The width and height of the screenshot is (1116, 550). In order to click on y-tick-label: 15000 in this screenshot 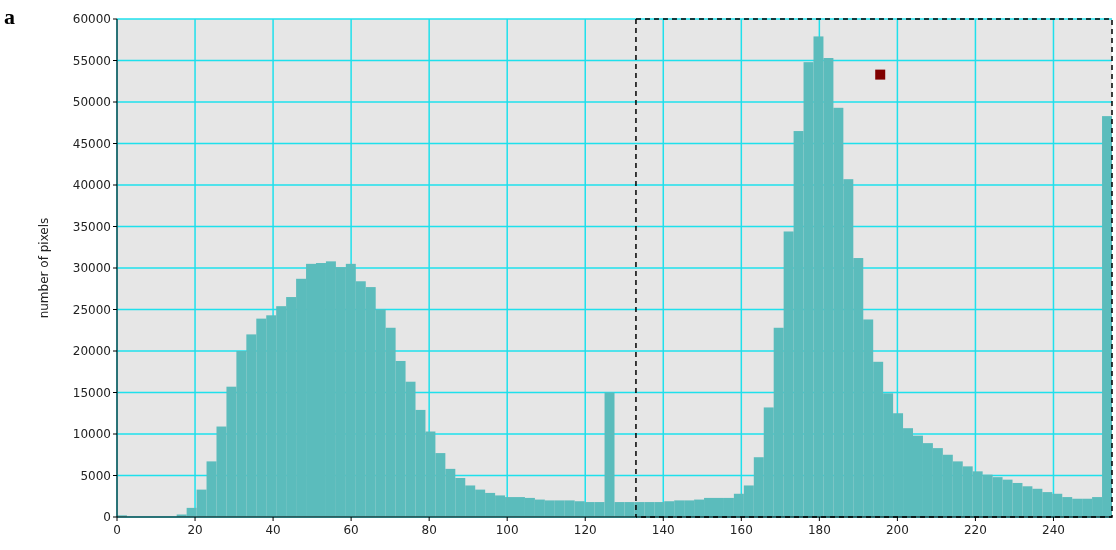, I will do `click(91, 392)`.